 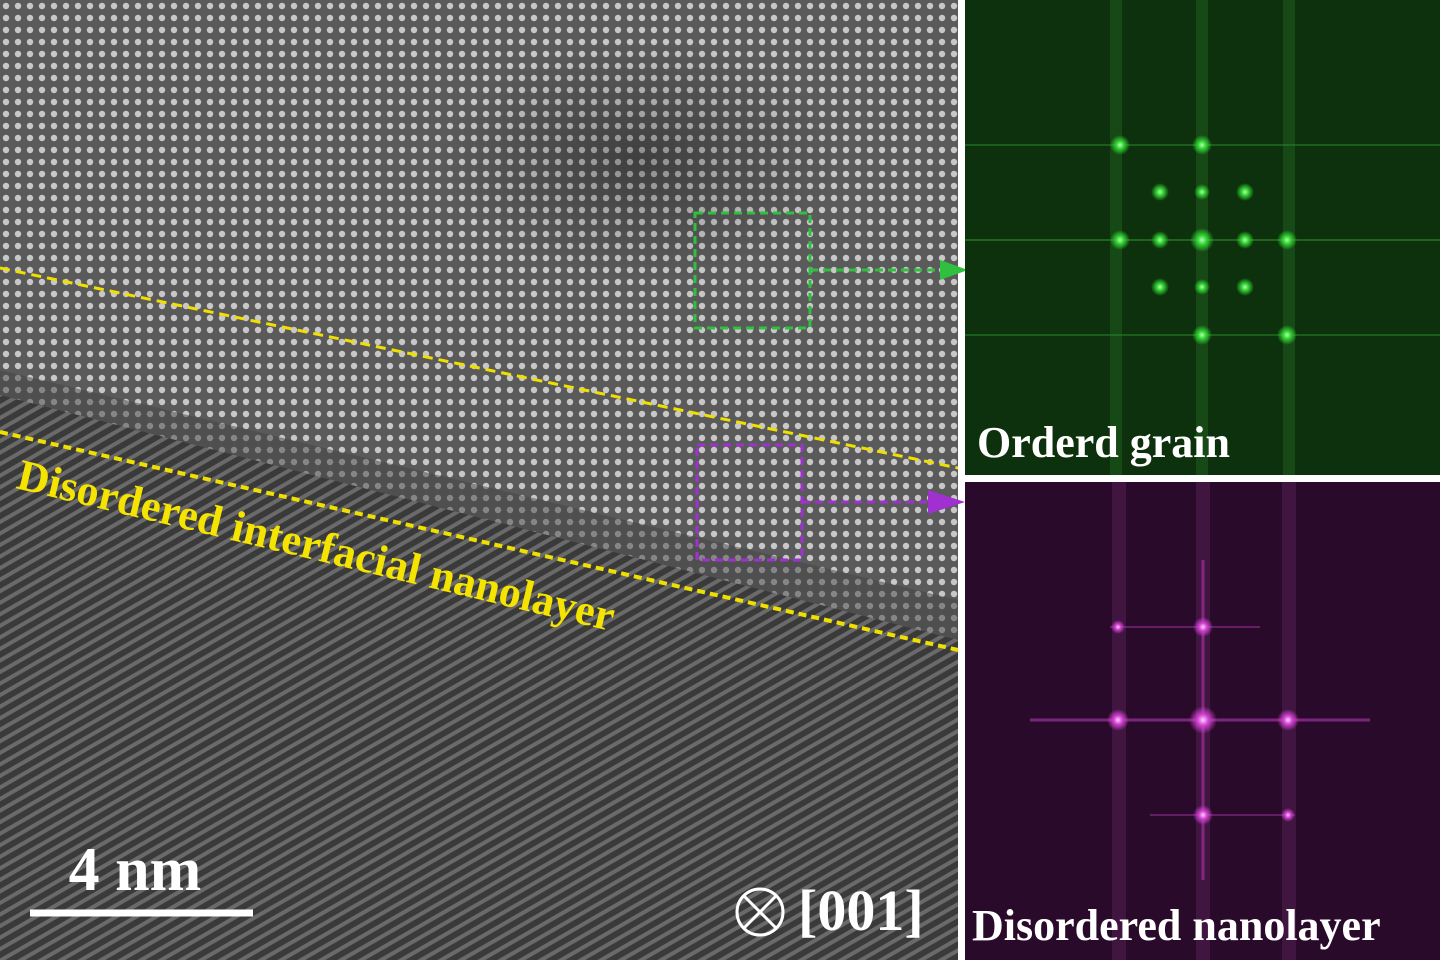 What do you see at coordinates (135, 870) in the screenshot?
I see `scale-bar-label: 4 nm` at bounding box center [135, 870].